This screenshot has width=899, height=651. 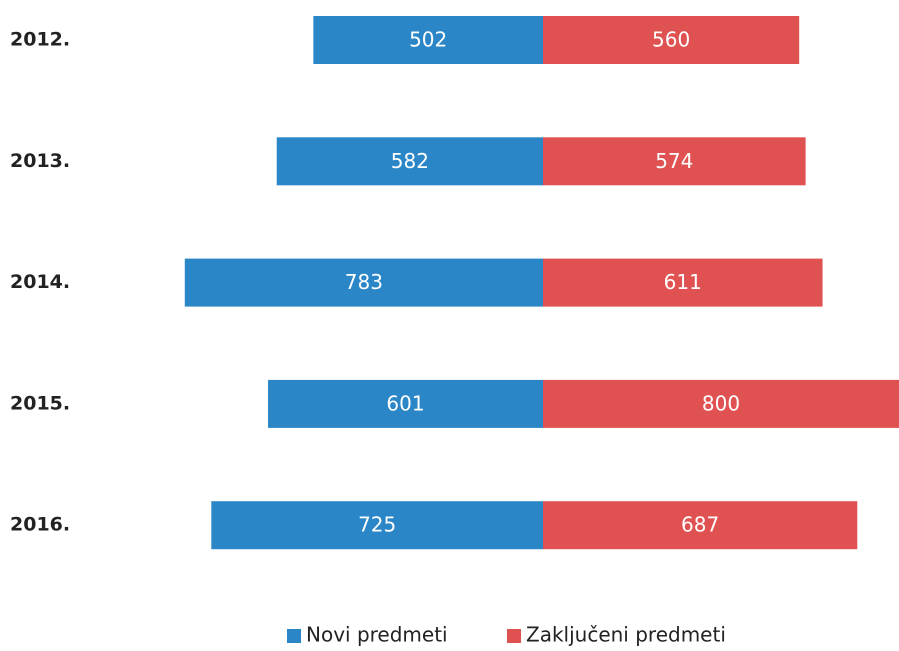 I want to click on value-label: 687, so click(x=700, y=525).